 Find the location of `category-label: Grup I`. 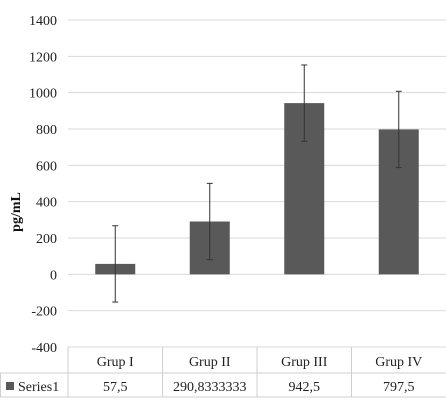

category-label: Grup I is located at coordinates (115, 362).